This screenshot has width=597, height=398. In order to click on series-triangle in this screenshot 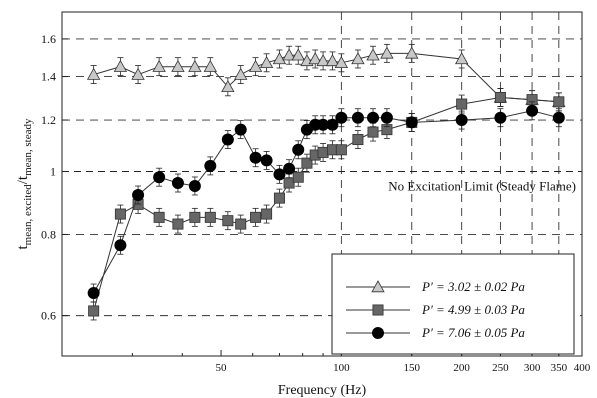, I will do `click(326, 77)`.